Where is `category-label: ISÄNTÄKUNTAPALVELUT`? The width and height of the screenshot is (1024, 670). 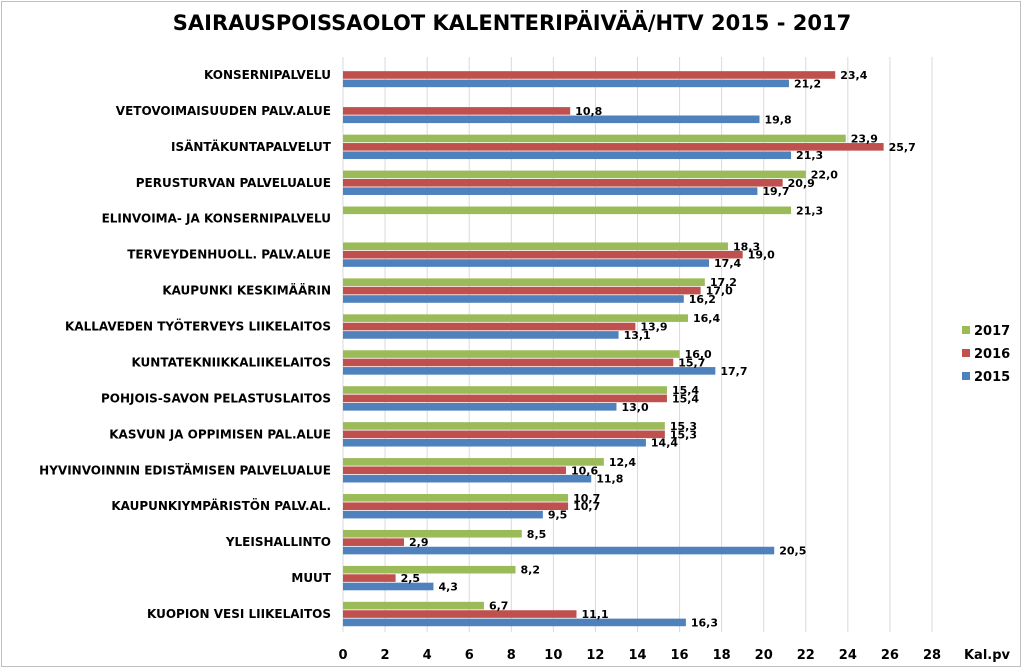
category-label: ISÄNTÄKUNTAPALVELUT is located at coordinates (251, 146).